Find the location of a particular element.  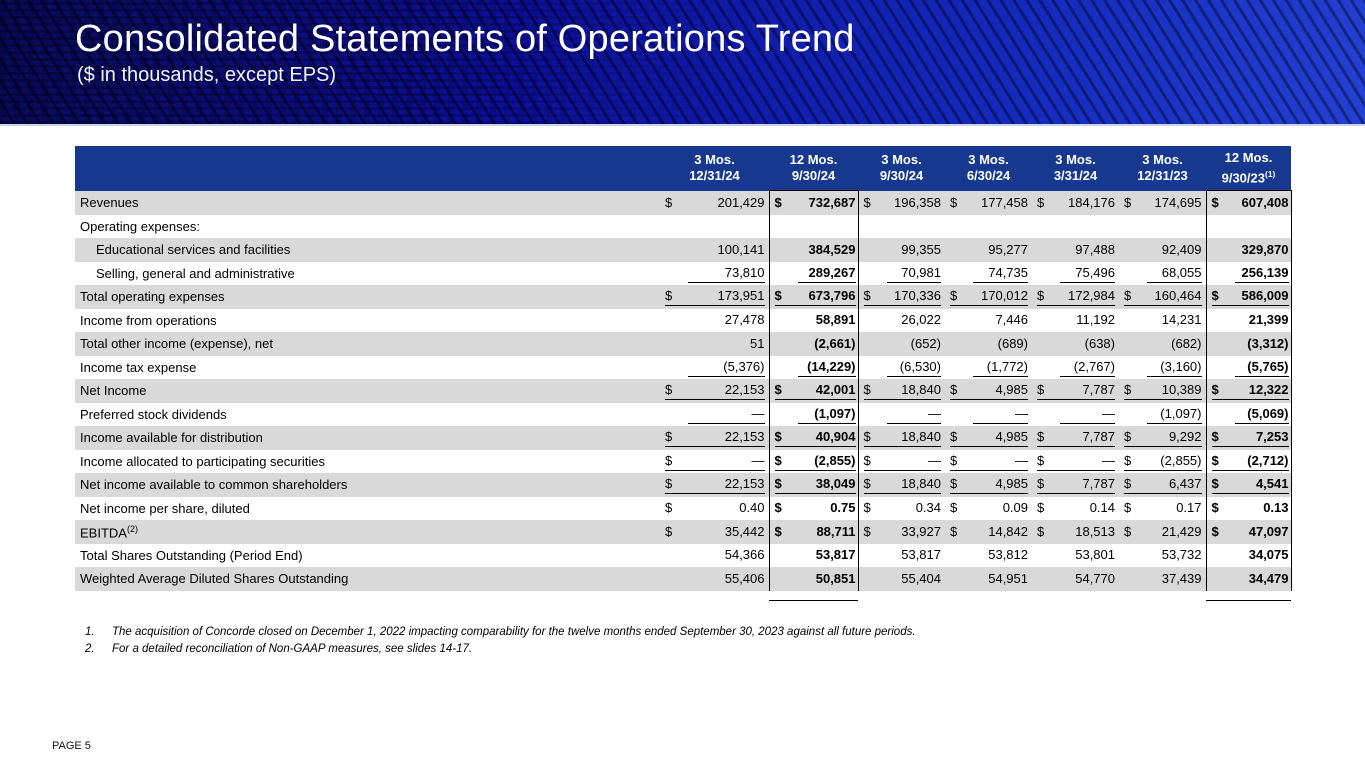

cell-value: 173,951 is located at coordinates (741, 296).